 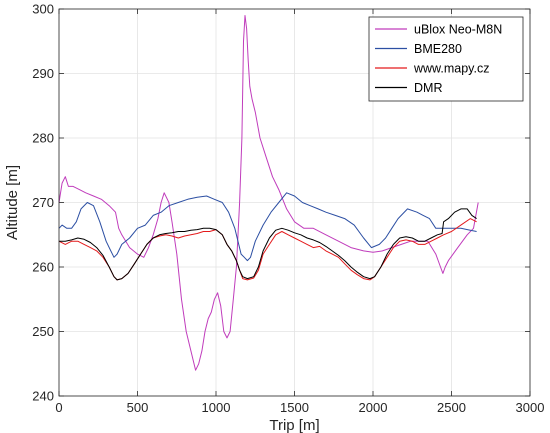 I want to click on y-tick-label: 290, so click(x=43, y=73).